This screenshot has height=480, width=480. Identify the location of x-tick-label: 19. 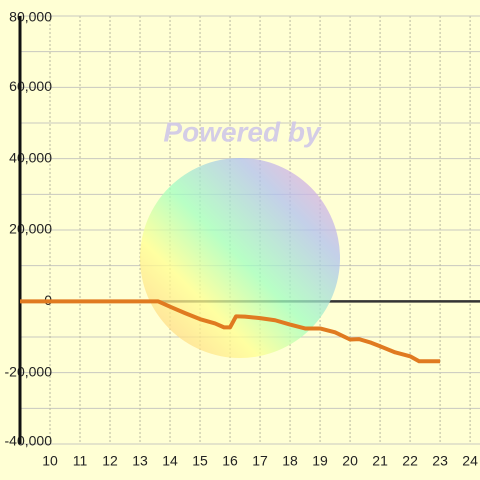
(320, 461).